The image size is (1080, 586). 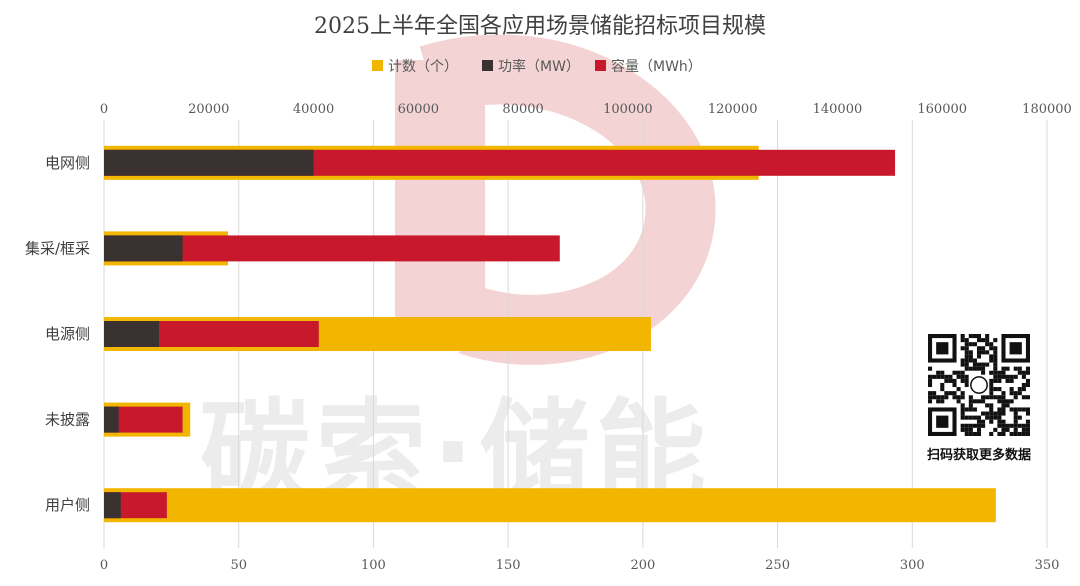 I want to click on legend-label: 计数（个）, so click(x=423, y=67).